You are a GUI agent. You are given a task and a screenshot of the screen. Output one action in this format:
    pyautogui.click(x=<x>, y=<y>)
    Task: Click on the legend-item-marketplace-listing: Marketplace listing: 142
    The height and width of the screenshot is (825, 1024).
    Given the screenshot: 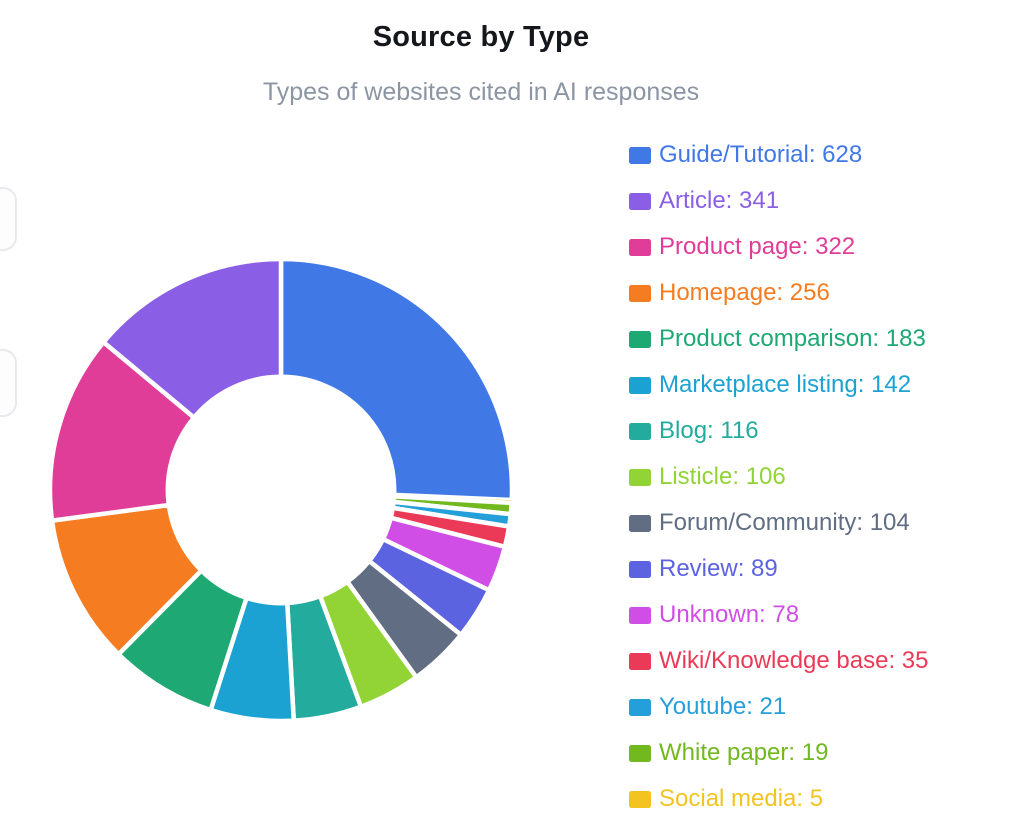 What is the action you would take?
    pyautogui.click(x=778, y=385)
    